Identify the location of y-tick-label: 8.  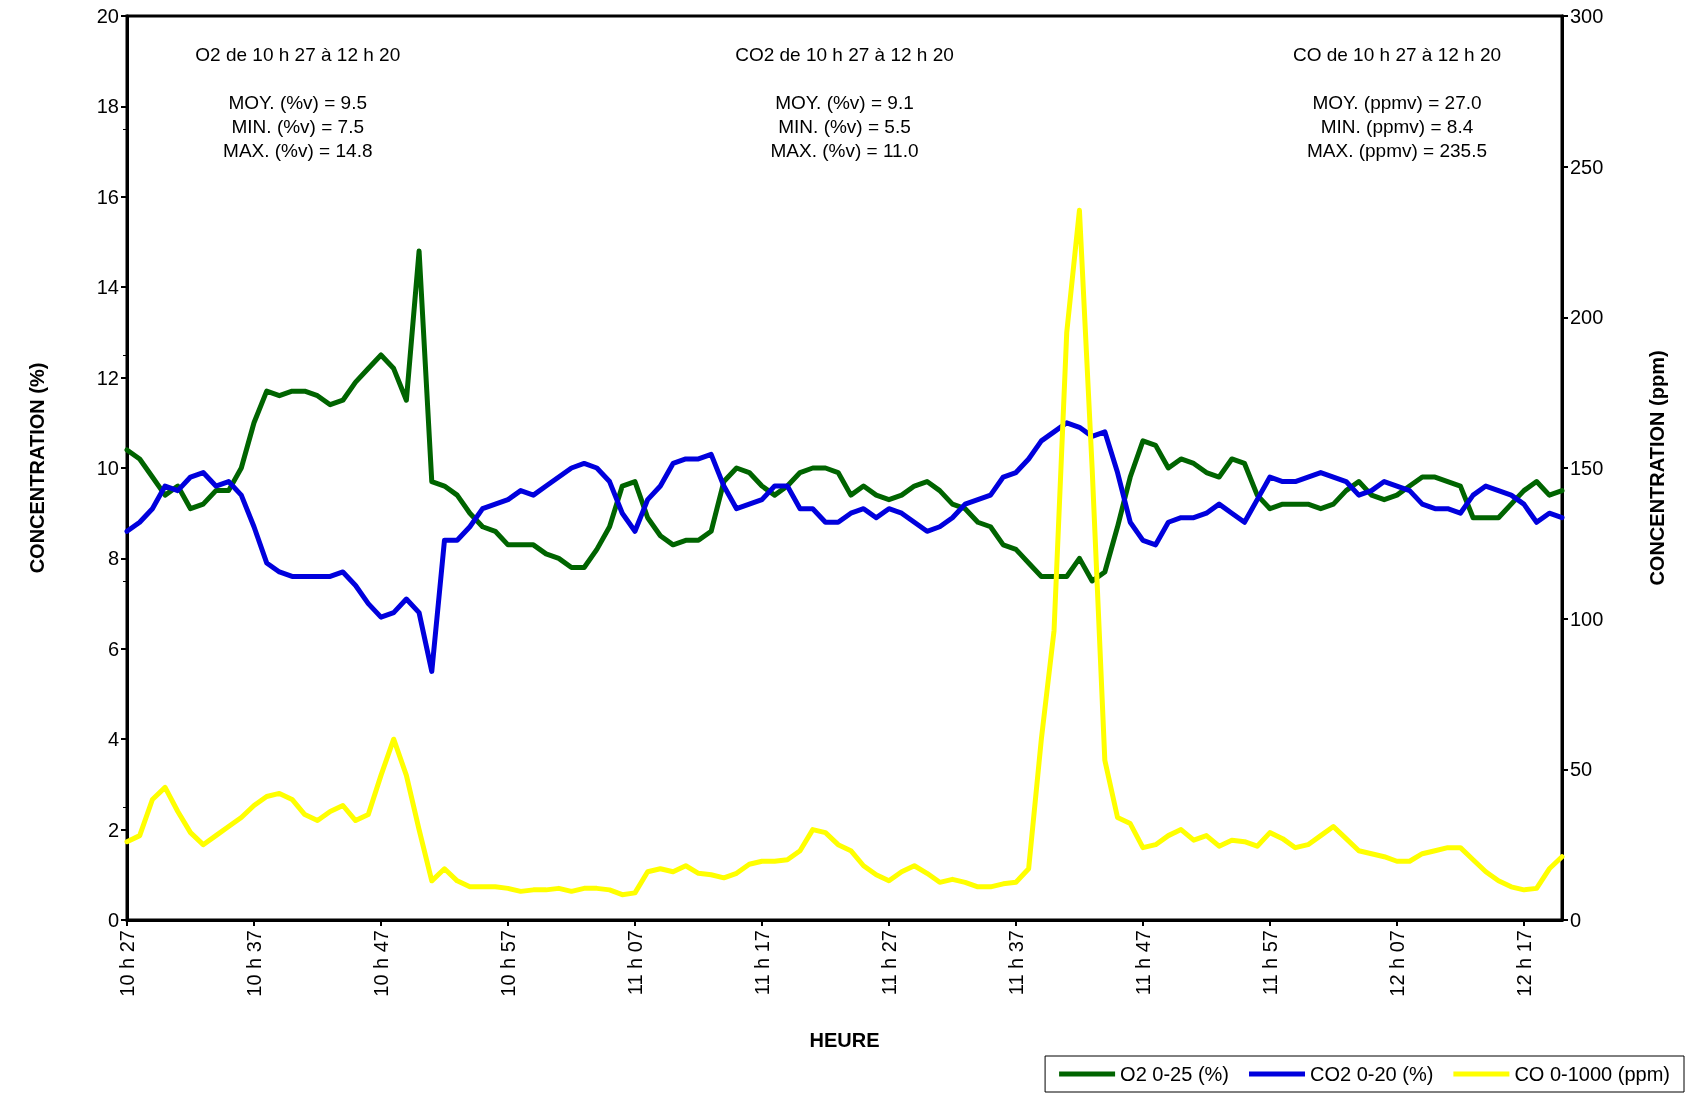
(113, 558).